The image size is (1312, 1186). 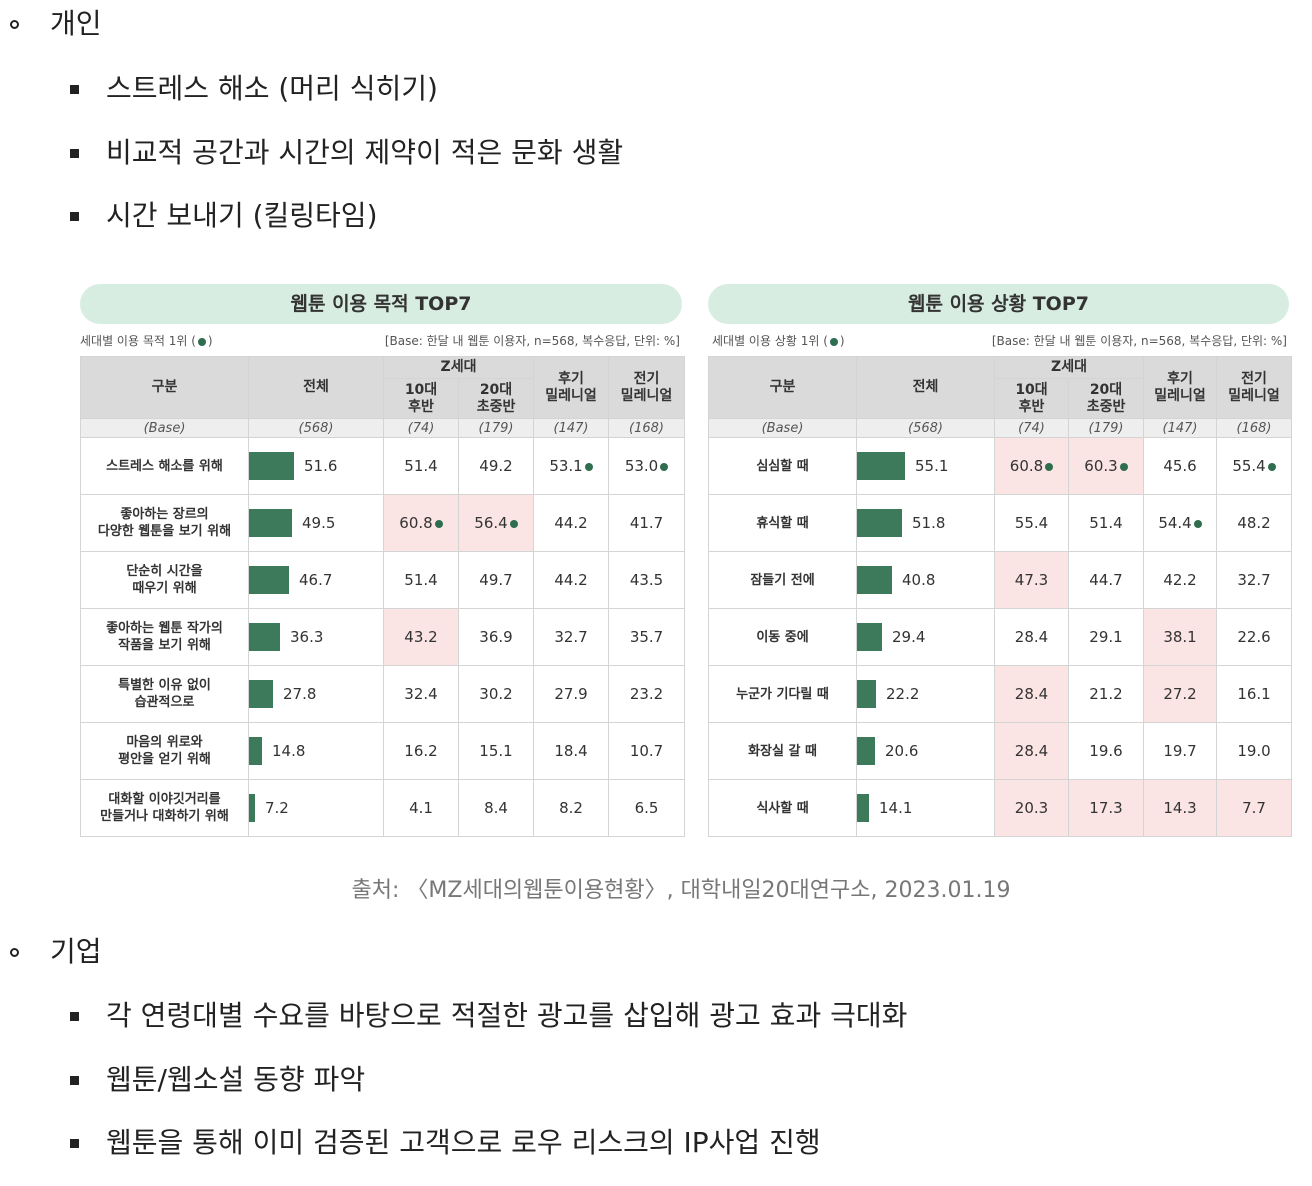 What do you see at coordinates (1101, 466) in the screenshot?
I see `cell-value: 60.3` at bounding box center [1101, 466].